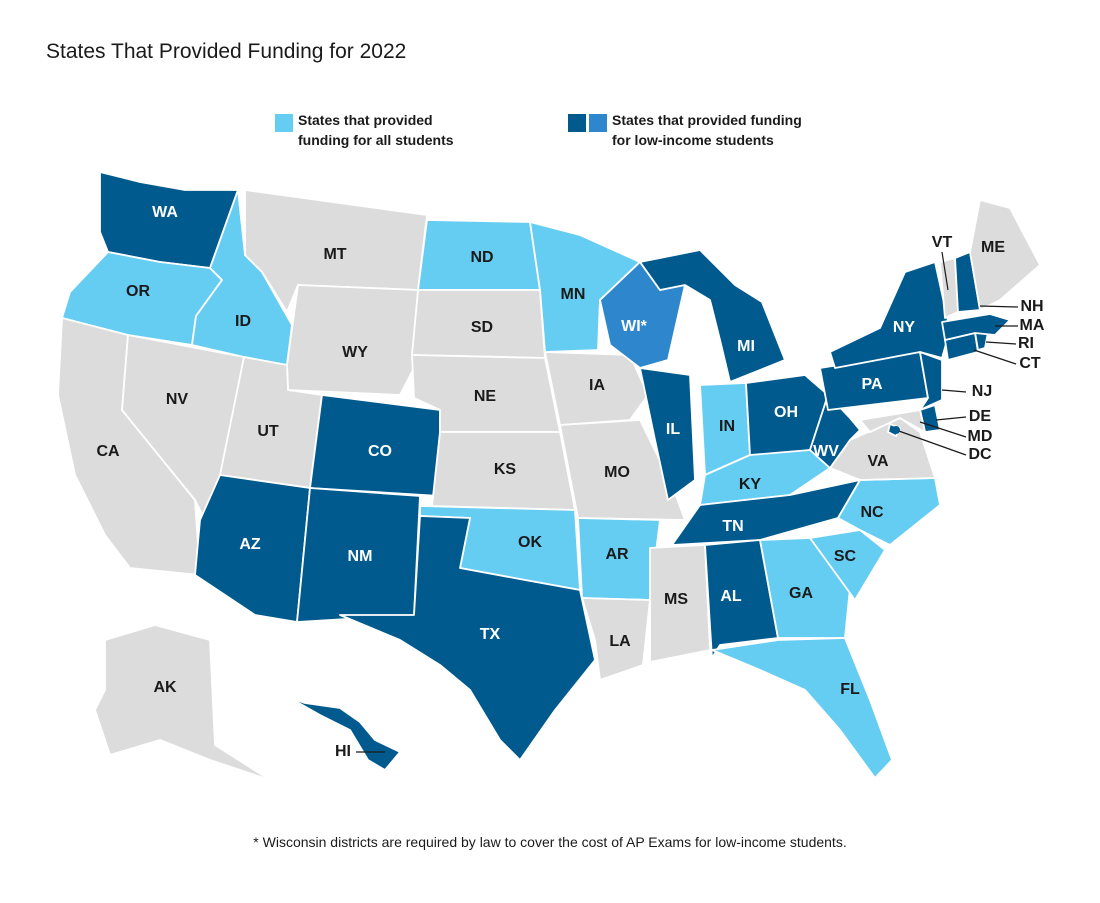  I want to click on state-sc, so click(847, 565).